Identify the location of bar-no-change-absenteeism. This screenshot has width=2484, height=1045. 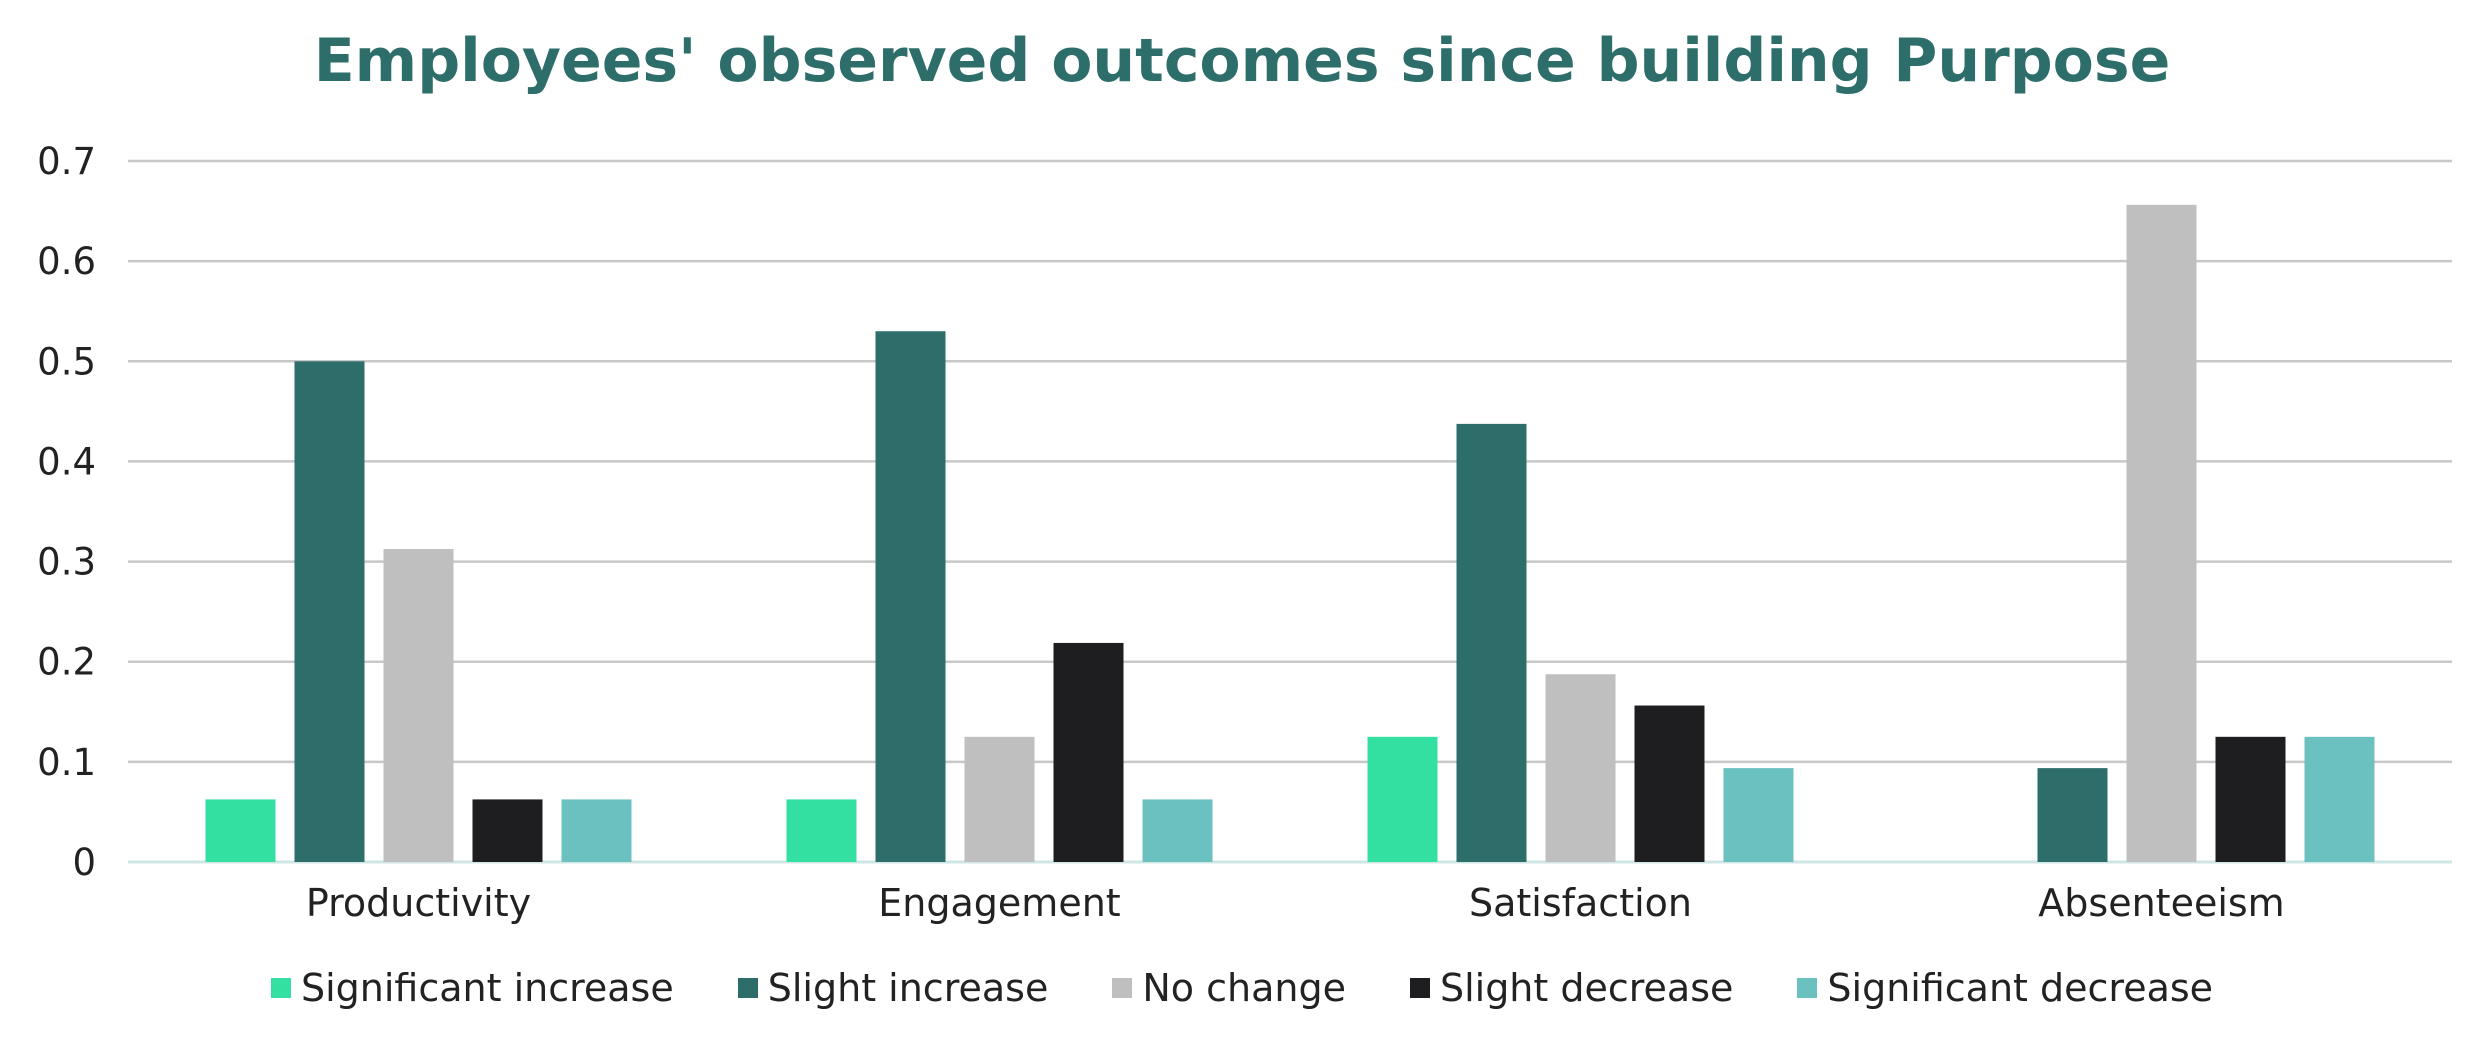
(2161, 533).